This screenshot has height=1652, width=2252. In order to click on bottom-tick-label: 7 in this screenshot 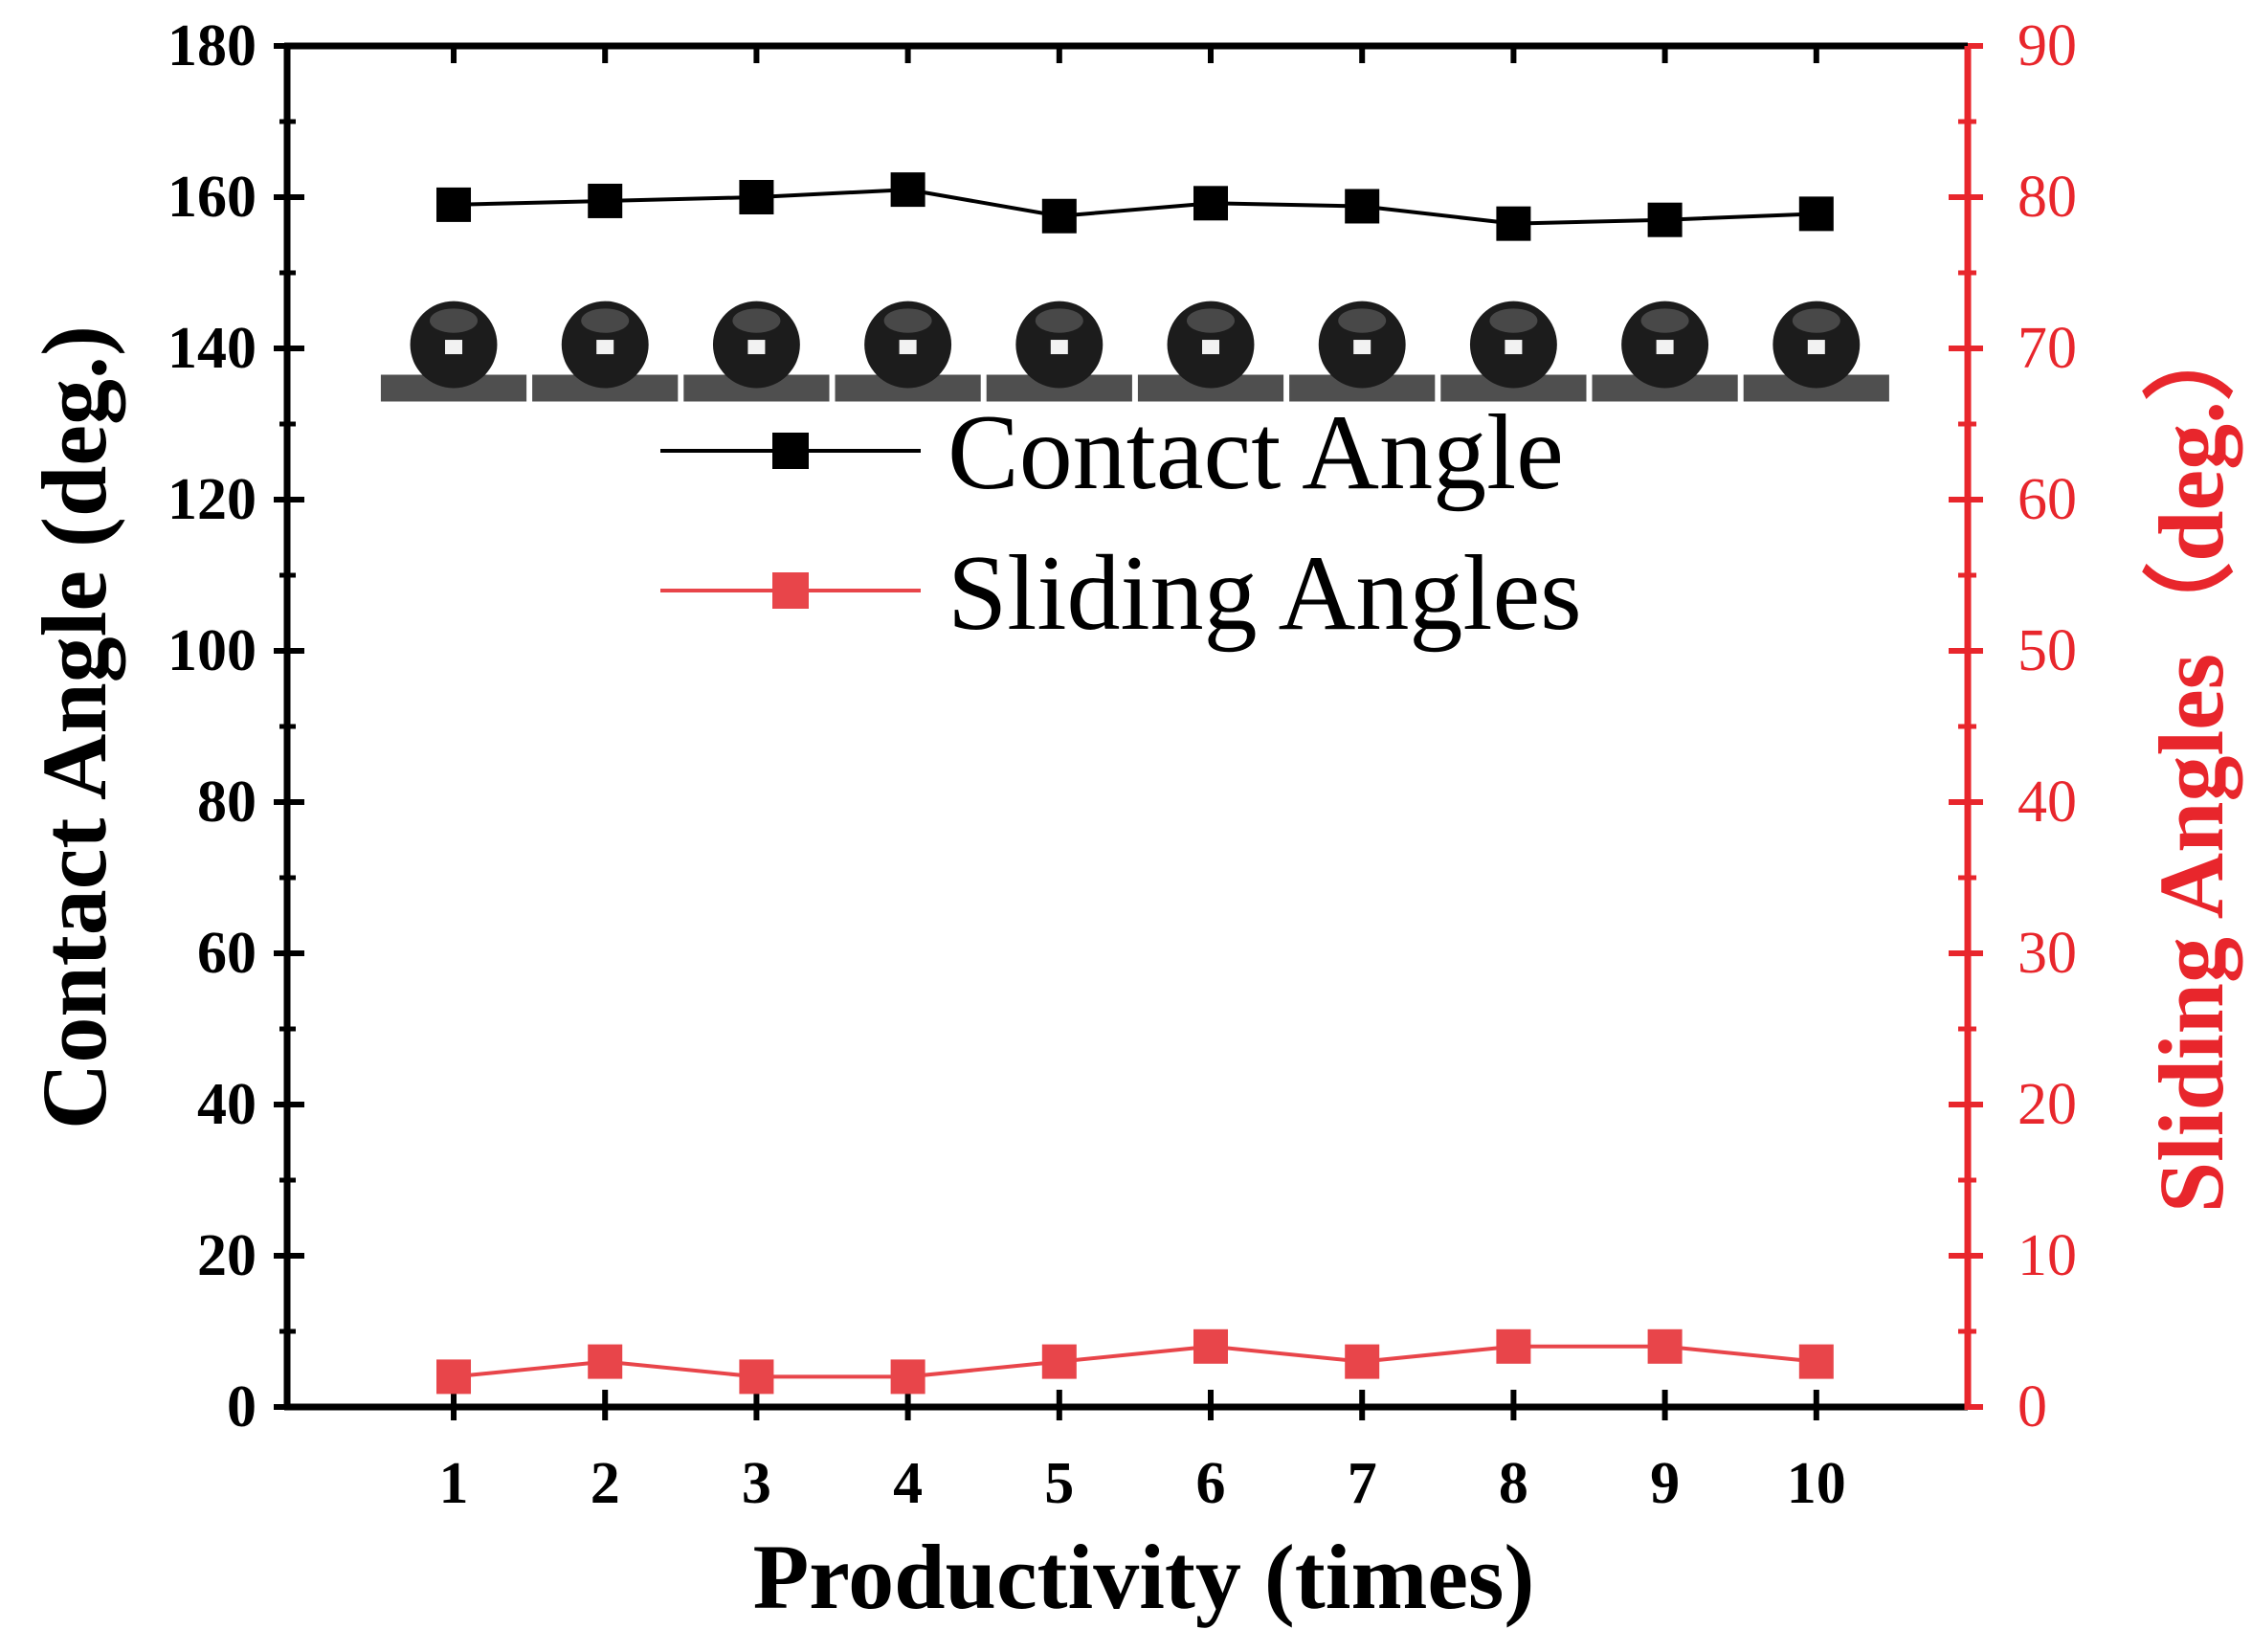, I will do `click(1363, 1483)`.